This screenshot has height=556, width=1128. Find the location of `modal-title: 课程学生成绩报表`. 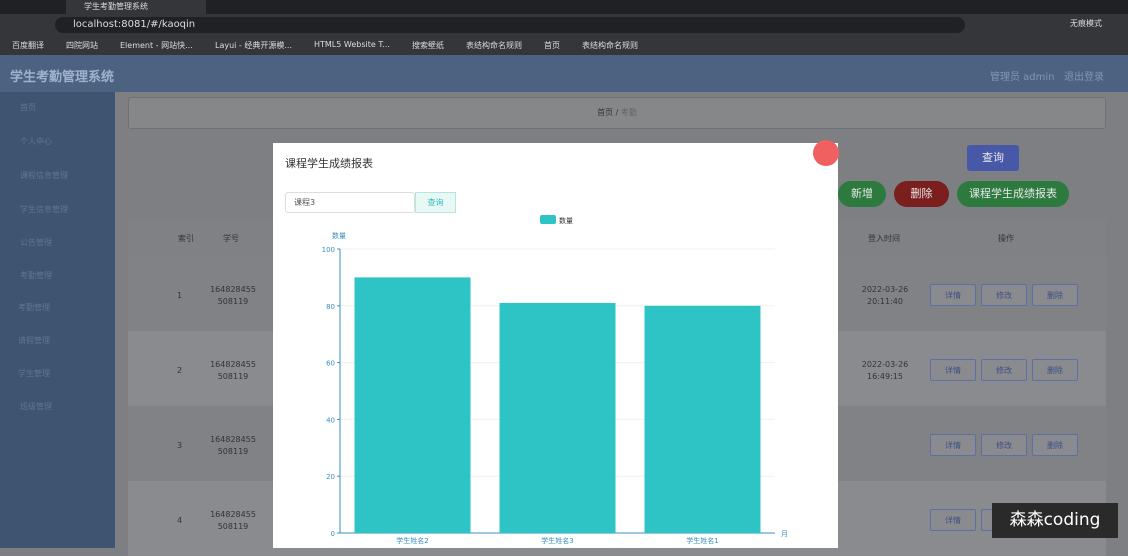

modal-title: 课程学生成绩报表 is located at coordinates (329, 163).